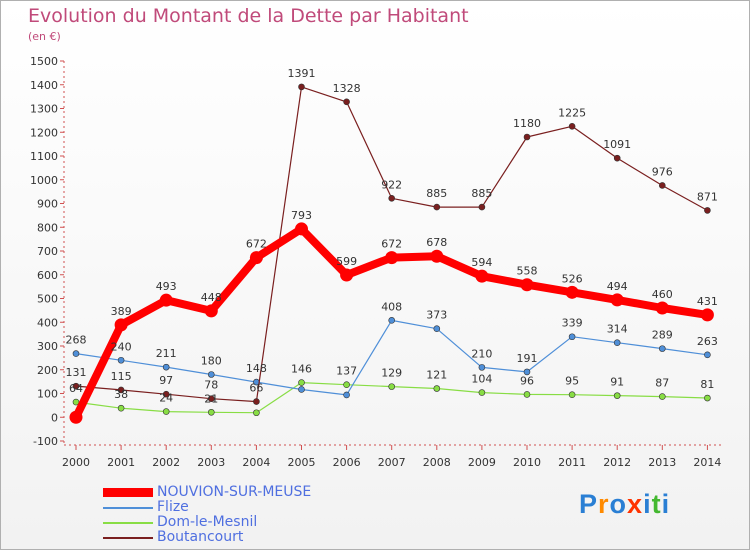  What do you see at coordinates (128, 508) in the screenshot?
I see `legend-swatch-flize` at bounding box center [128, 508].